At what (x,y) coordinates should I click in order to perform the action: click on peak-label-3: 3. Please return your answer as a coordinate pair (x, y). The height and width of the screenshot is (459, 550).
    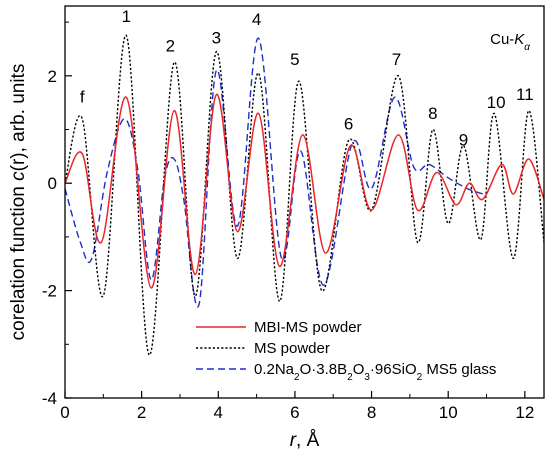
    Looking at the image, I should click on (216, 38).